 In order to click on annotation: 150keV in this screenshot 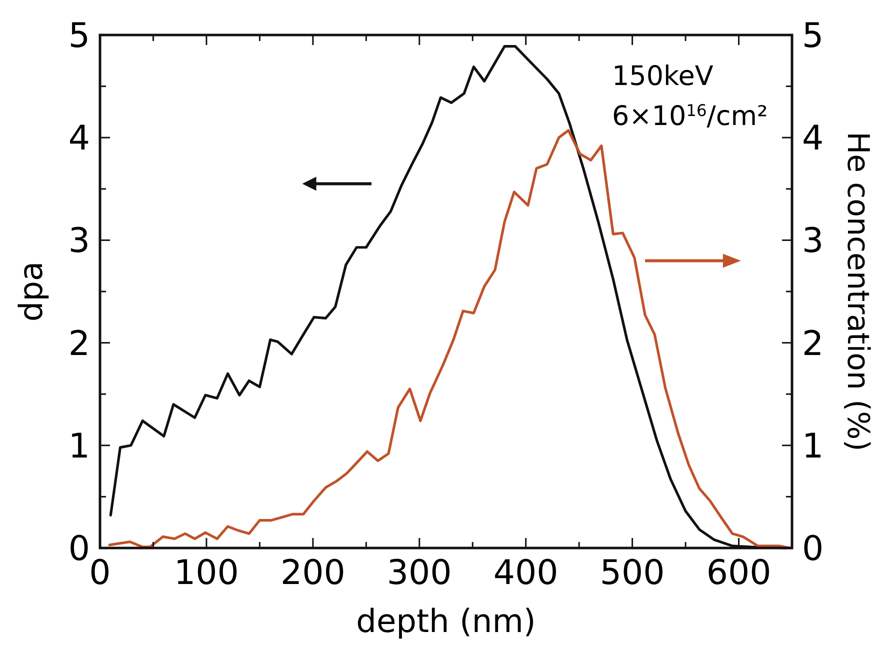, I will do `click(663, 76)`.